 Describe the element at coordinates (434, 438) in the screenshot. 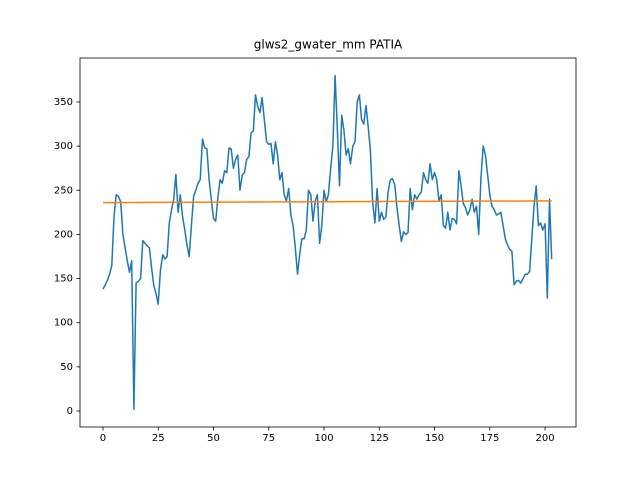

I see `x-tick-label: 150` at that location.